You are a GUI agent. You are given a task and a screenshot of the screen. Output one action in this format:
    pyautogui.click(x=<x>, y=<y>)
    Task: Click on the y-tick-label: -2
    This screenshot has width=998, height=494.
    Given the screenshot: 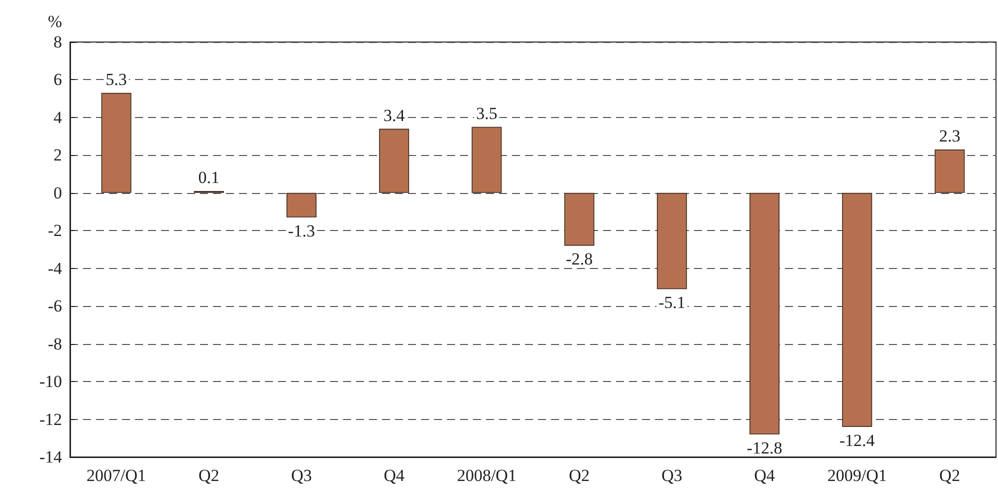 What is the action you would take?
    pyautogui.click(x=55, y=230)
    